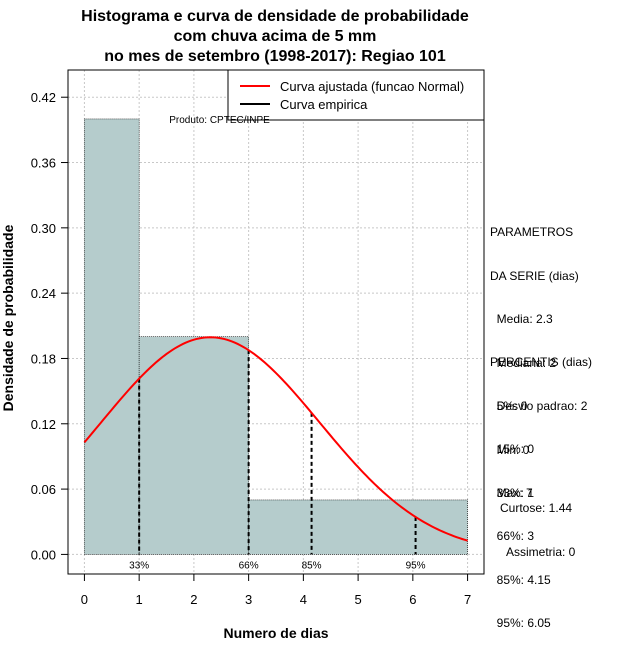 This screenshot has width=640, height=660. I want to click on percentis-line: 95%: 6.05, so click(520, 623).